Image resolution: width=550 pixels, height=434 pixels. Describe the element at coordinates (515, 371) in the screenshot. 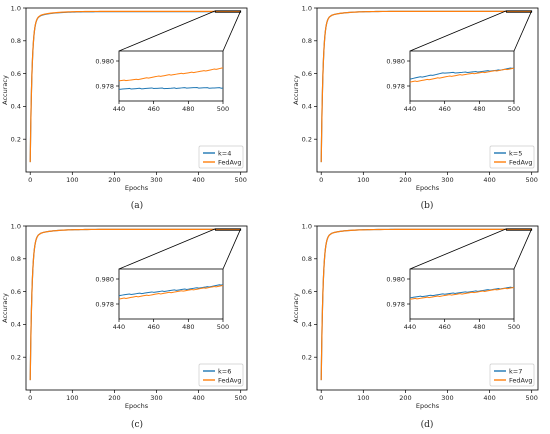

I see `legend-label: k=7` at that location.